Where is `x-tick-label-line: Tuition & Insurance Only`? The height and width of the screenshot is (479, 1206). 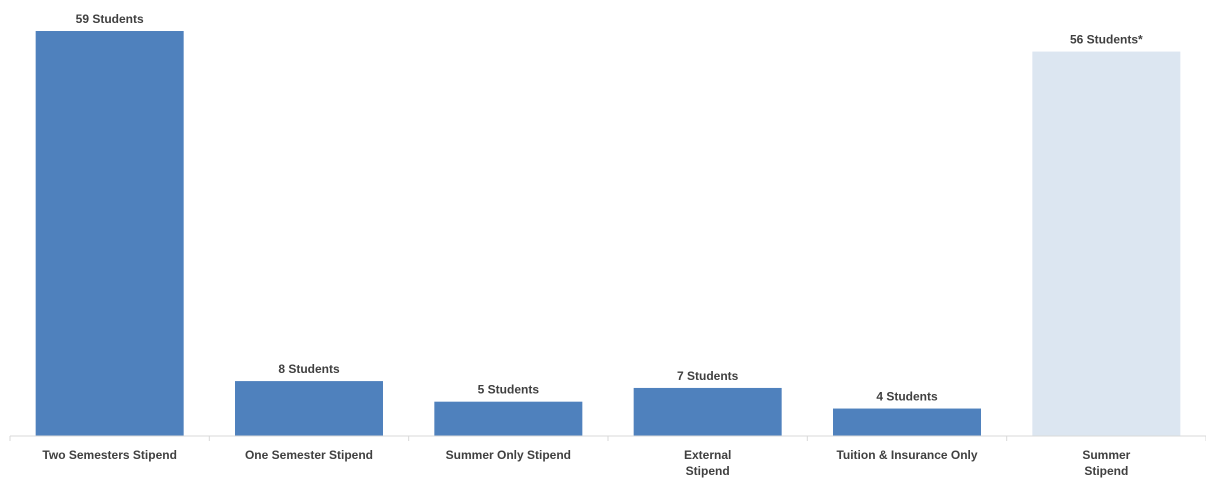
x-tick-label-line: Tuition & Insurance Only is located at coordinates (906, 455).